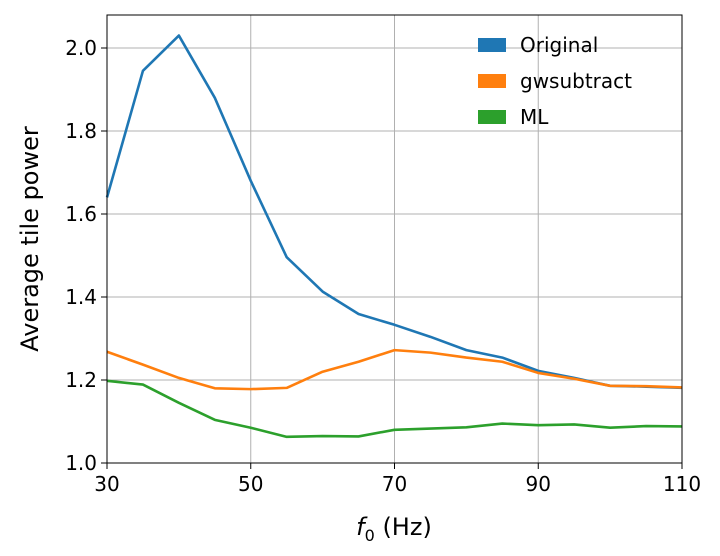 The image size is (720, 556). I want to click on y-tick-label: 1.6, so click(81, 214).